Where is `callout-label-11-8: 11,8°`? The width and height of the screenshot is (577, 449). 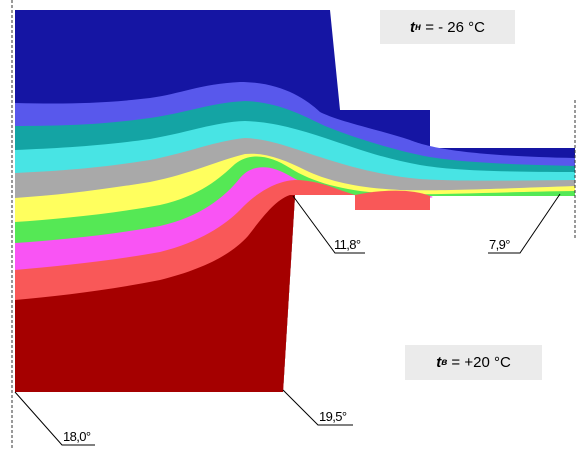
callout-label-11-8: 11,8° is located at coordinates (347, 244).